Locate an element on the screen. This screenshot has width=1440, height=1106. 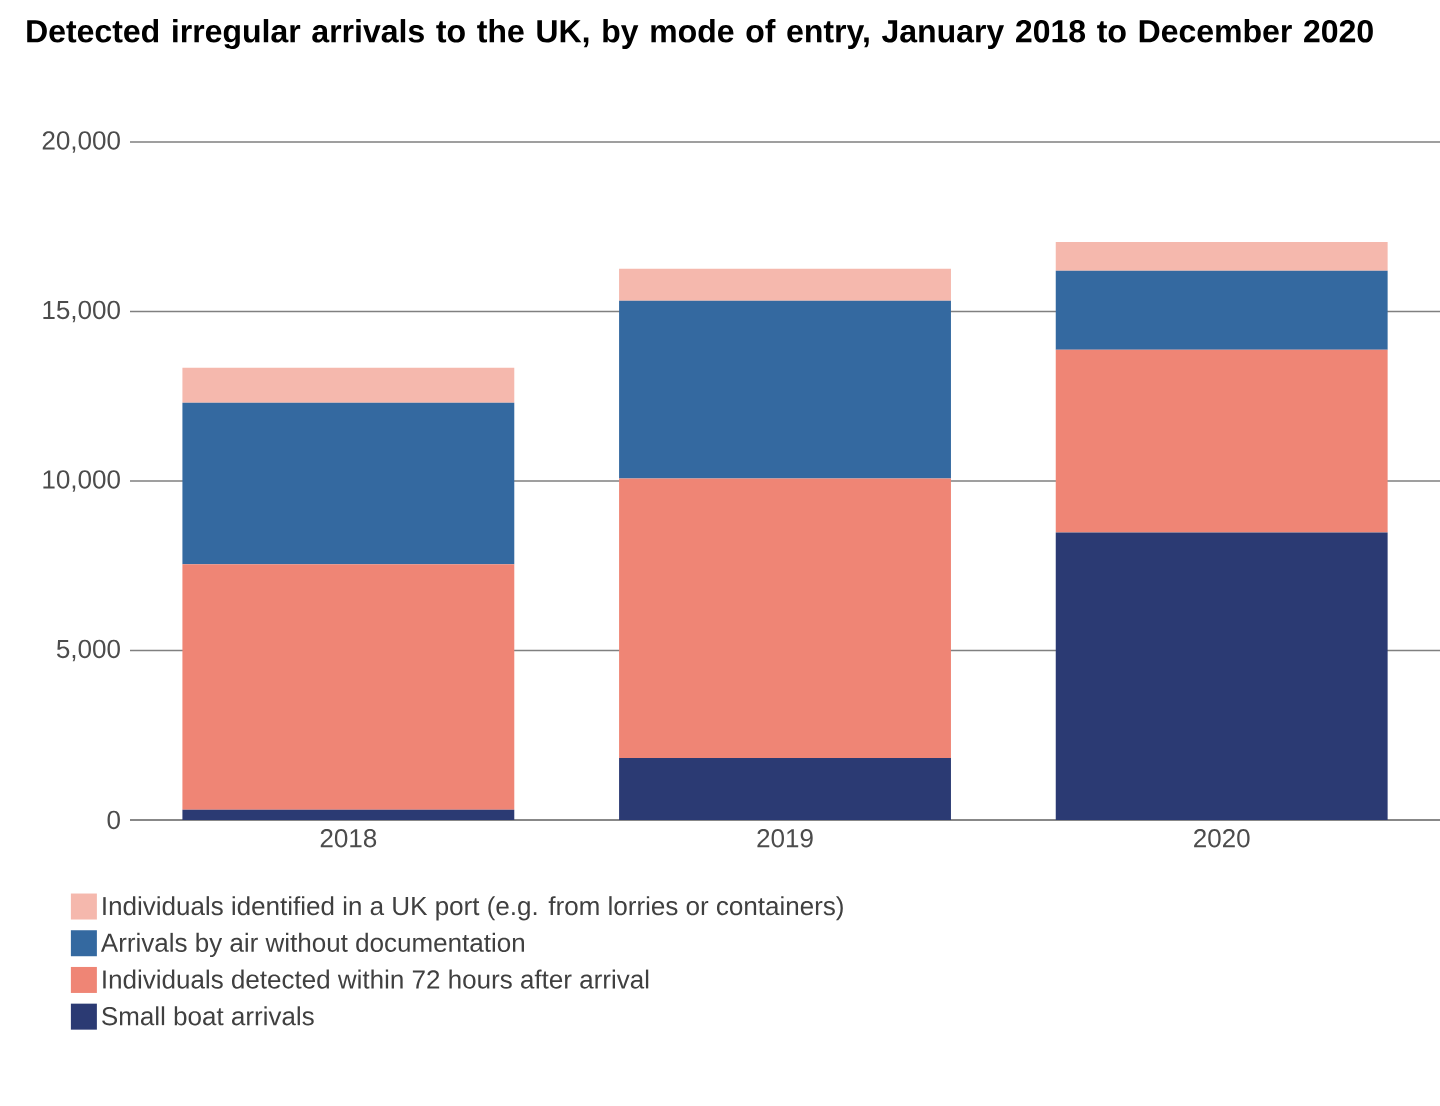
legend-label: Arrivals by air without documentation is located at coordinates (312, 945).